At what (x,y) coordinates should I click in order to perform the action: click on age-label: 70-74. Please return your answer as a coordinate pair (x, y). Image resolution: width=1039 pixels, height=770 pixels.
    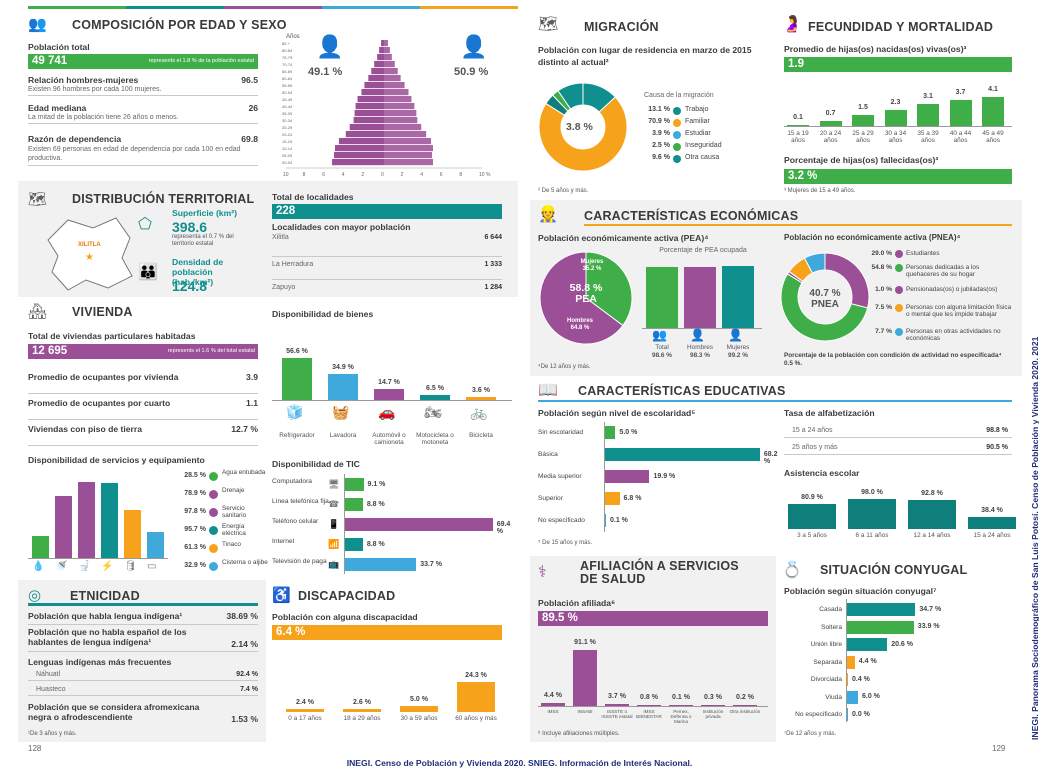
    Looking at the image, I should click on (287, 64).